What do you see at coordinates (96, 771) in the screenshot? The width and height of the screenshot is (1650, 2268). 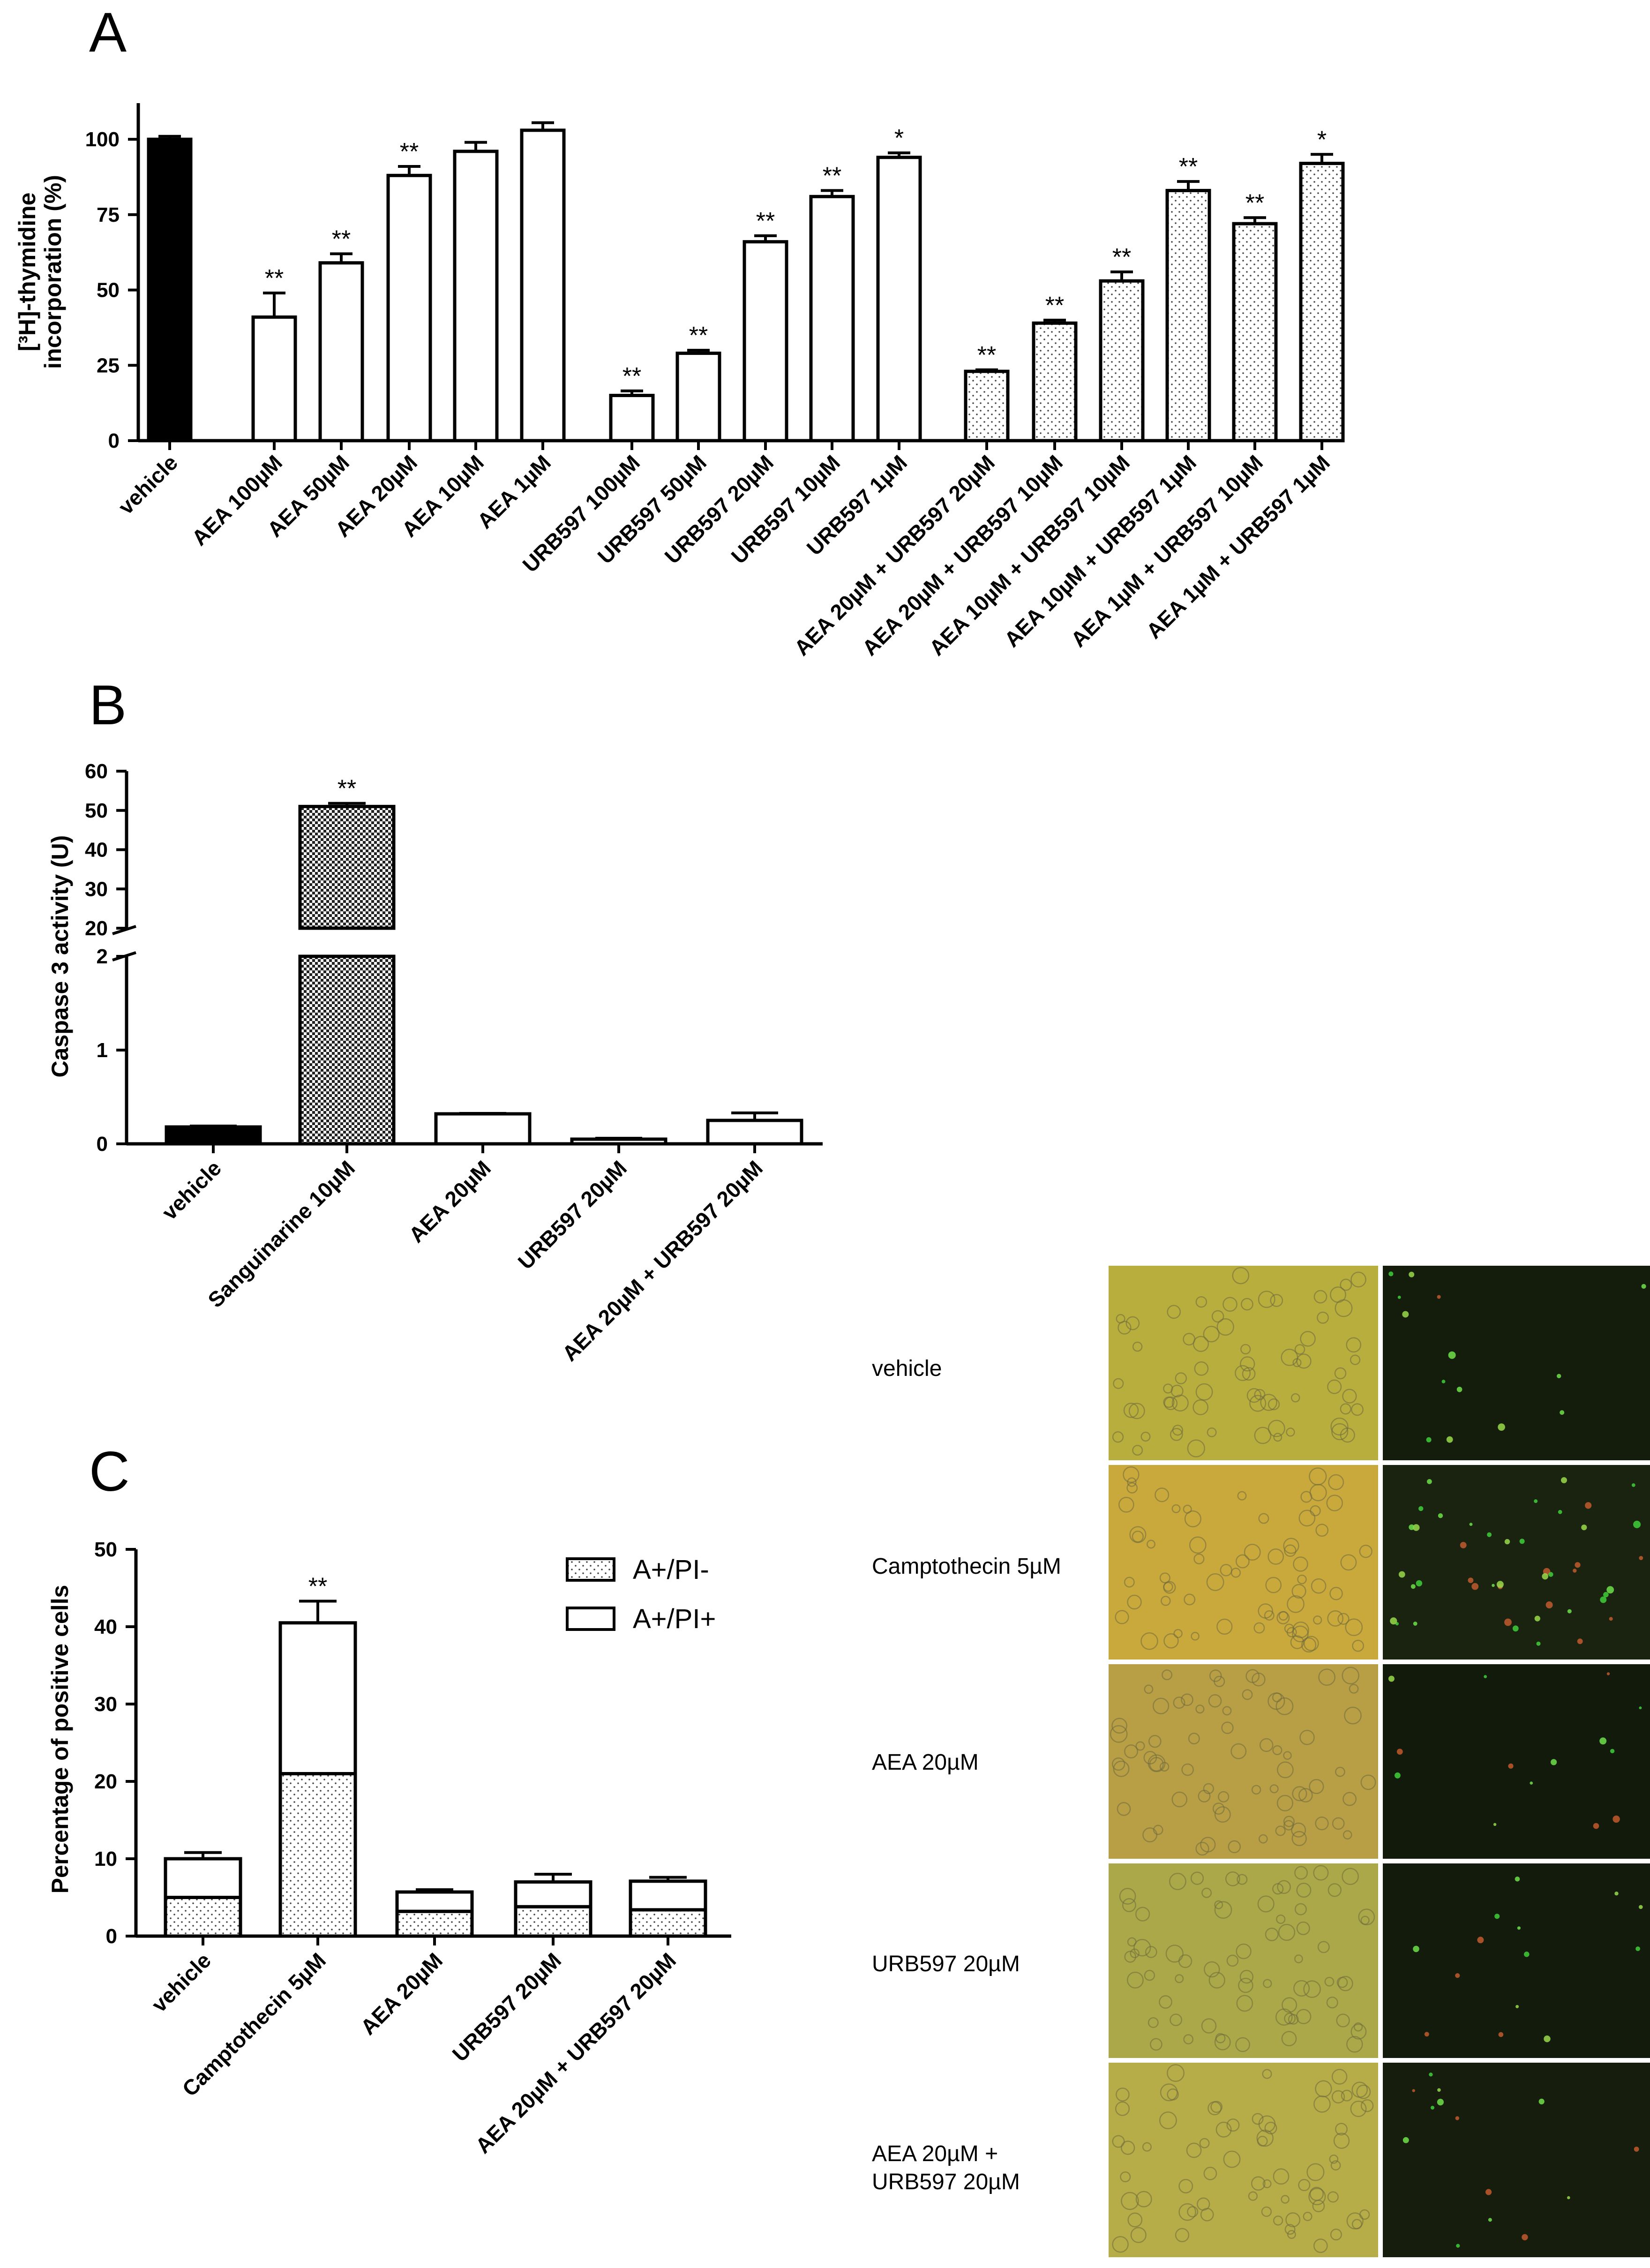 I see `chart-b-ytick-label-upper-60: 60` at bounding box center [96, 771].